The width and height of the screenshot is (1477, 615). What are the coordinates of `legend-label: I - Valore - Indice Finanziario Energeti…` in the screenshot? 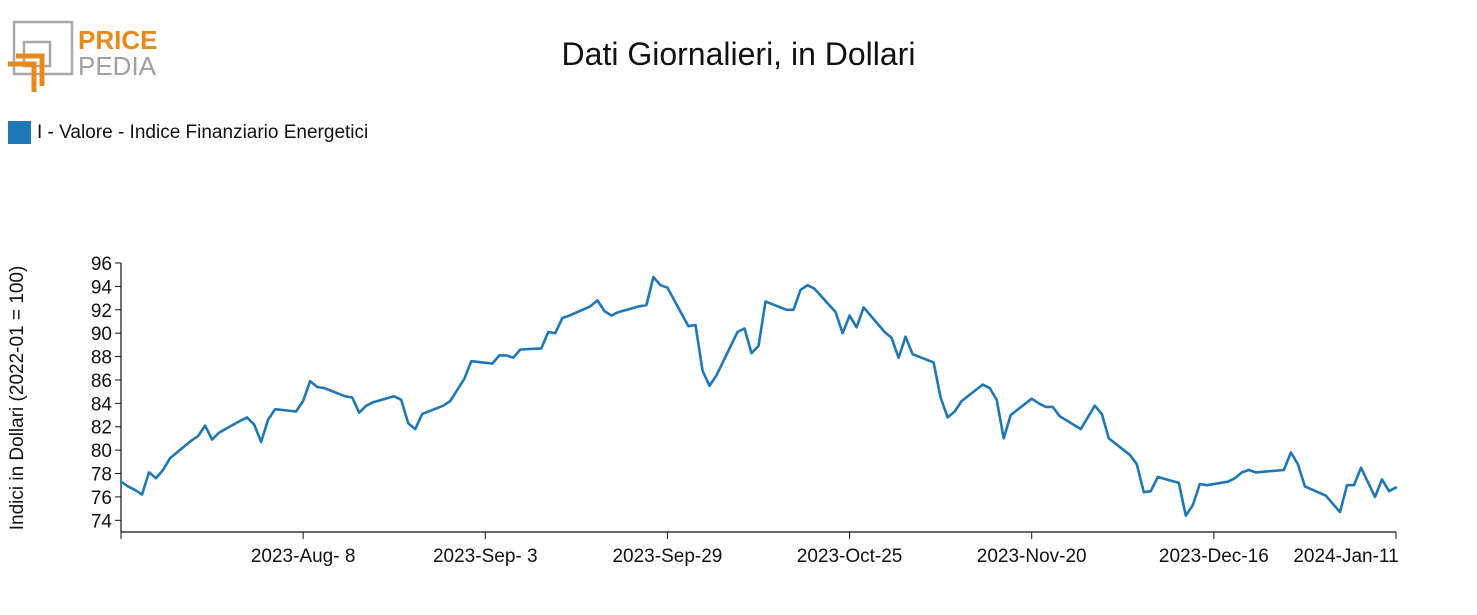 It's located at (203, 132).